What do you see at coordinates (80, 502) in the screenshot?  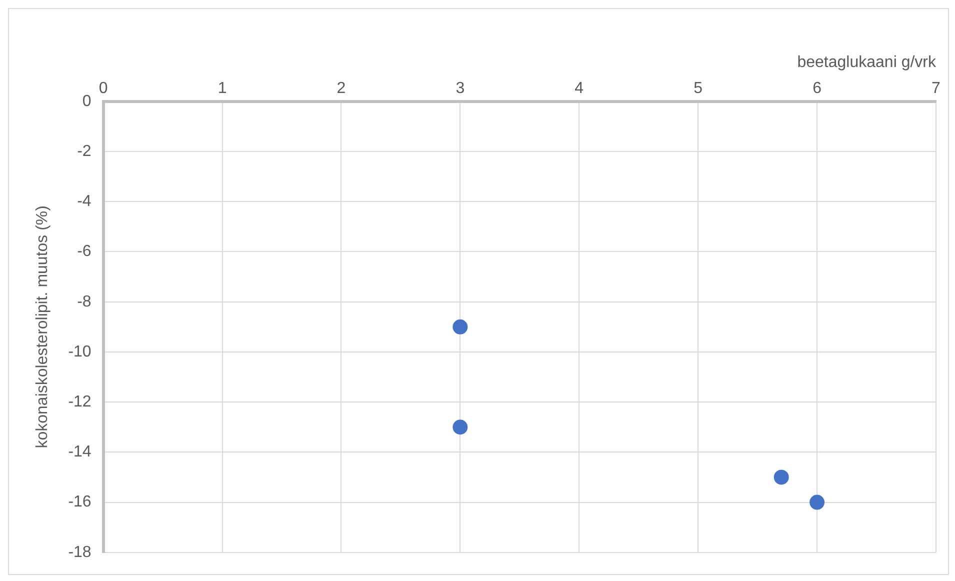 I see `y-tick-label: -16` at bounding box center [80, 502].